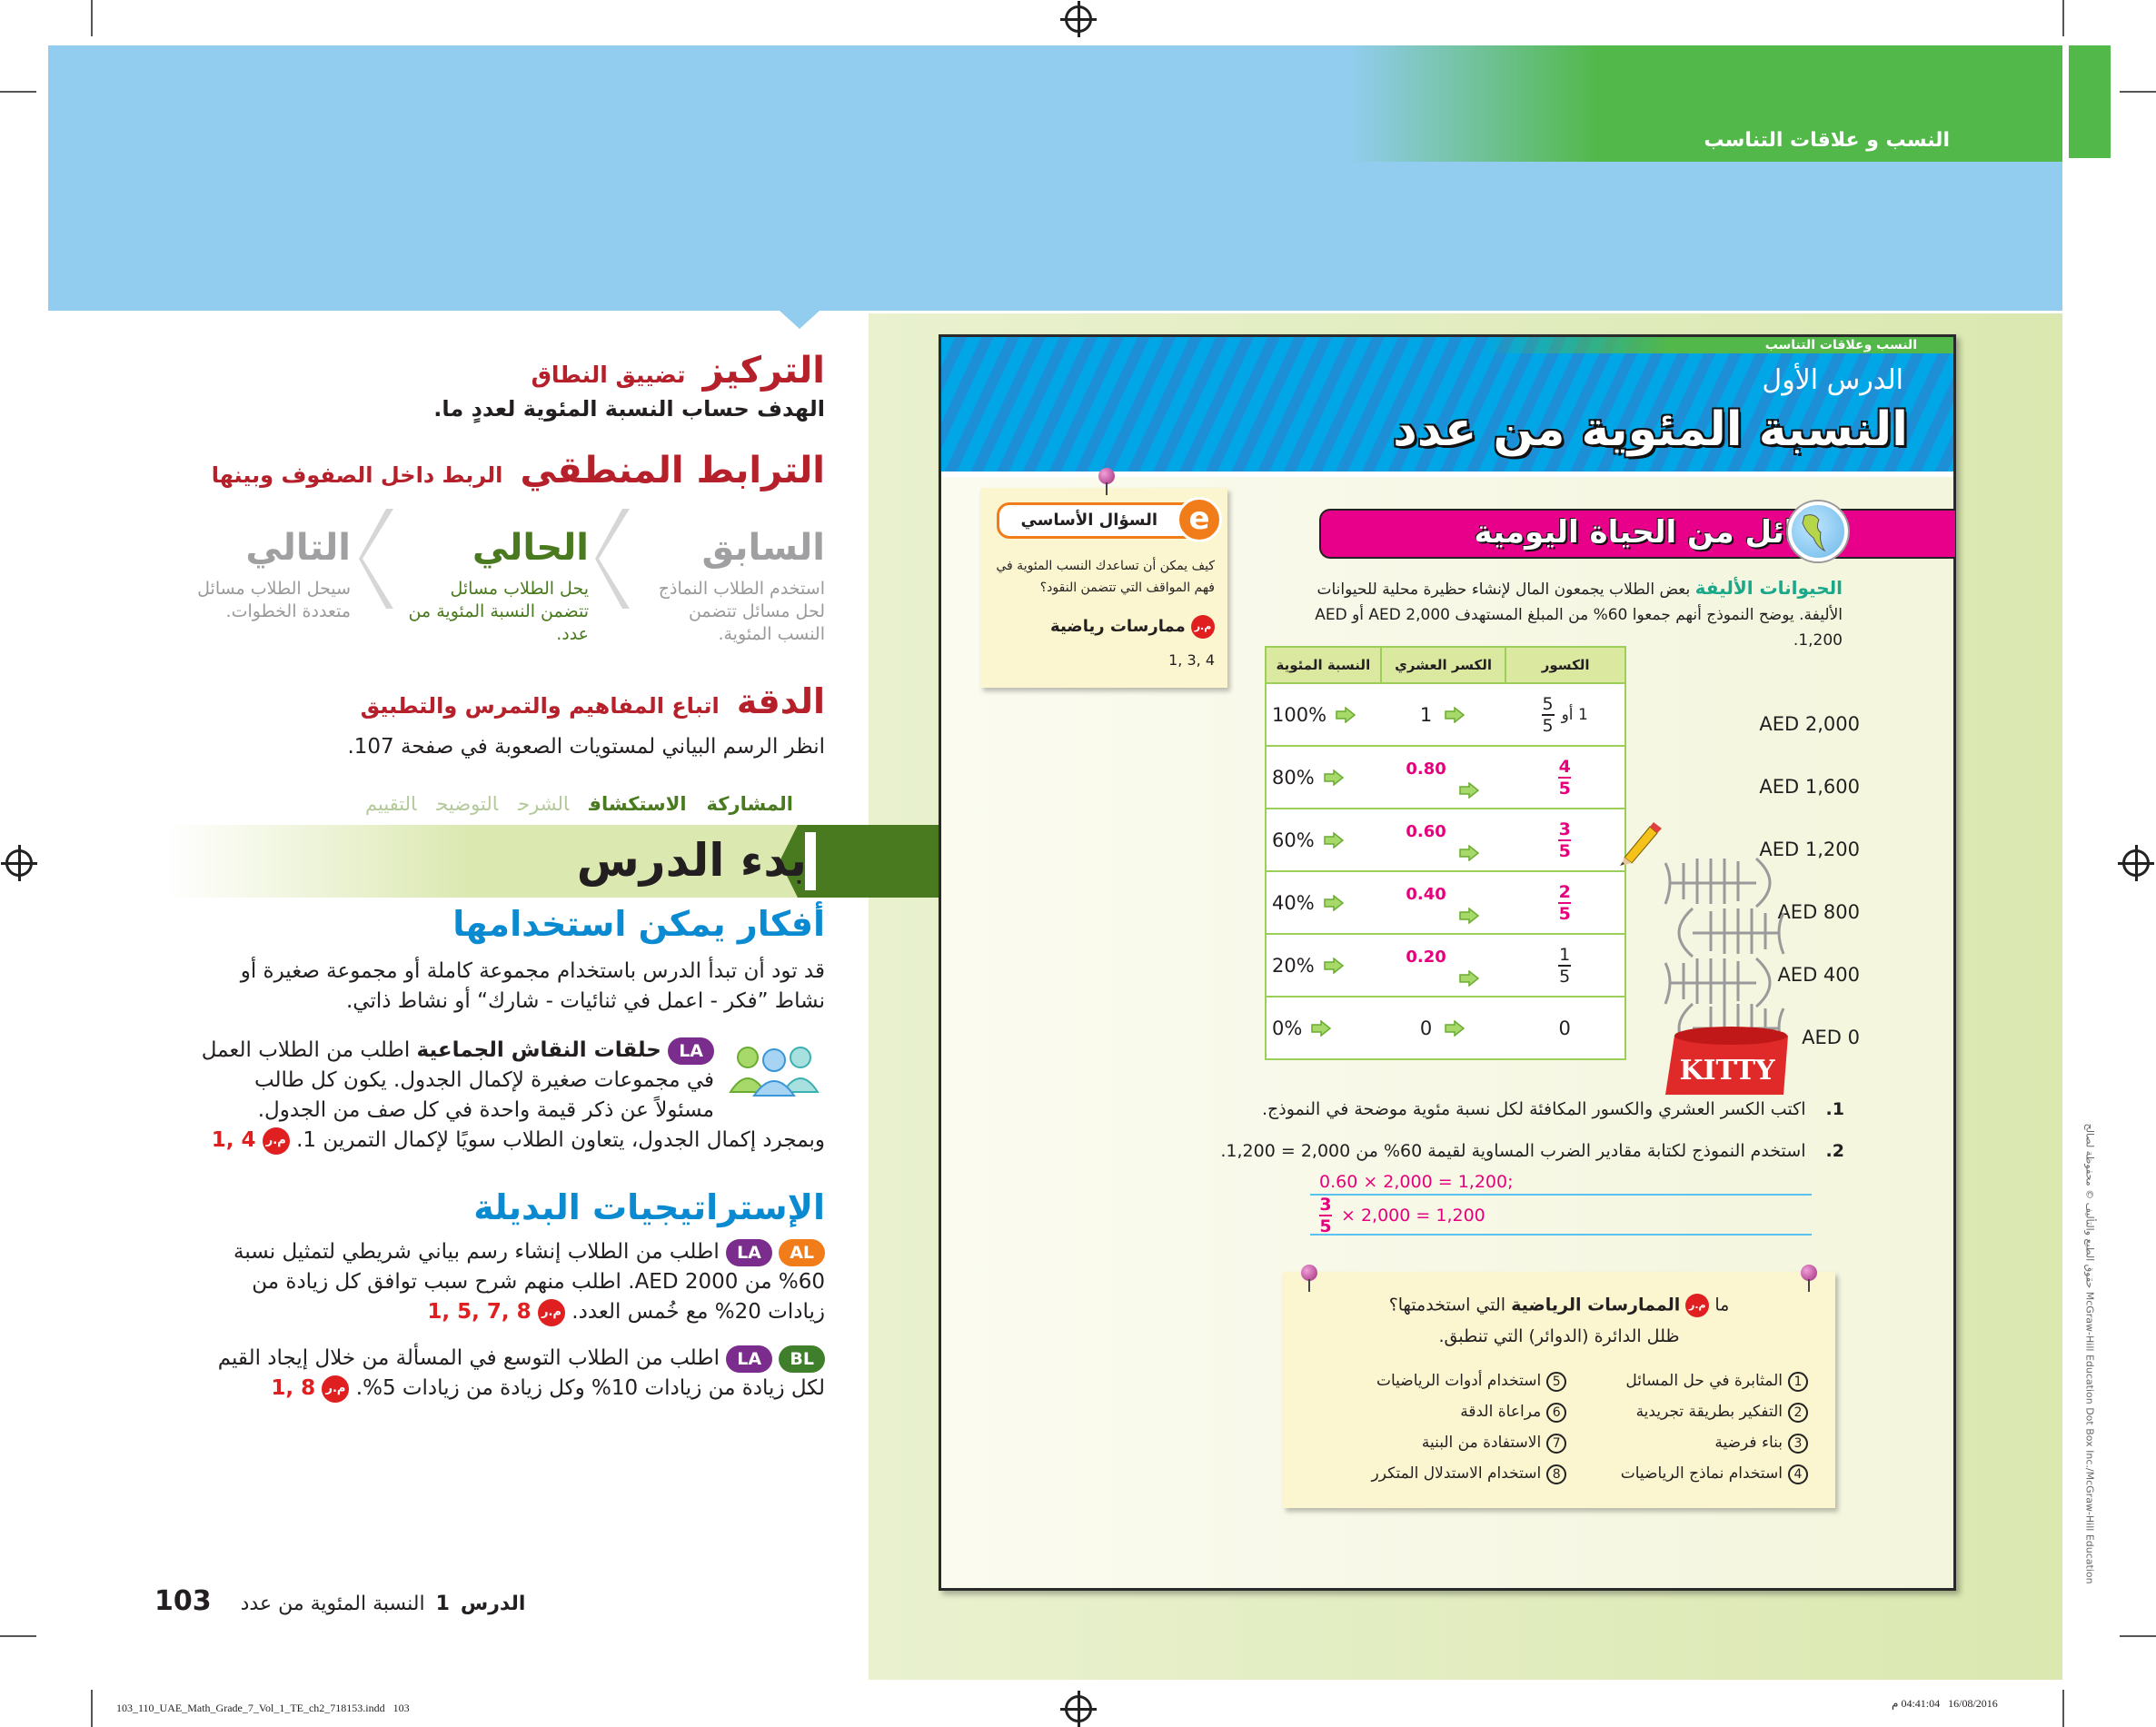  Describe the element at coordinates (1564, 665) in the screenshot. I see `column-header: الكسور` at that location.